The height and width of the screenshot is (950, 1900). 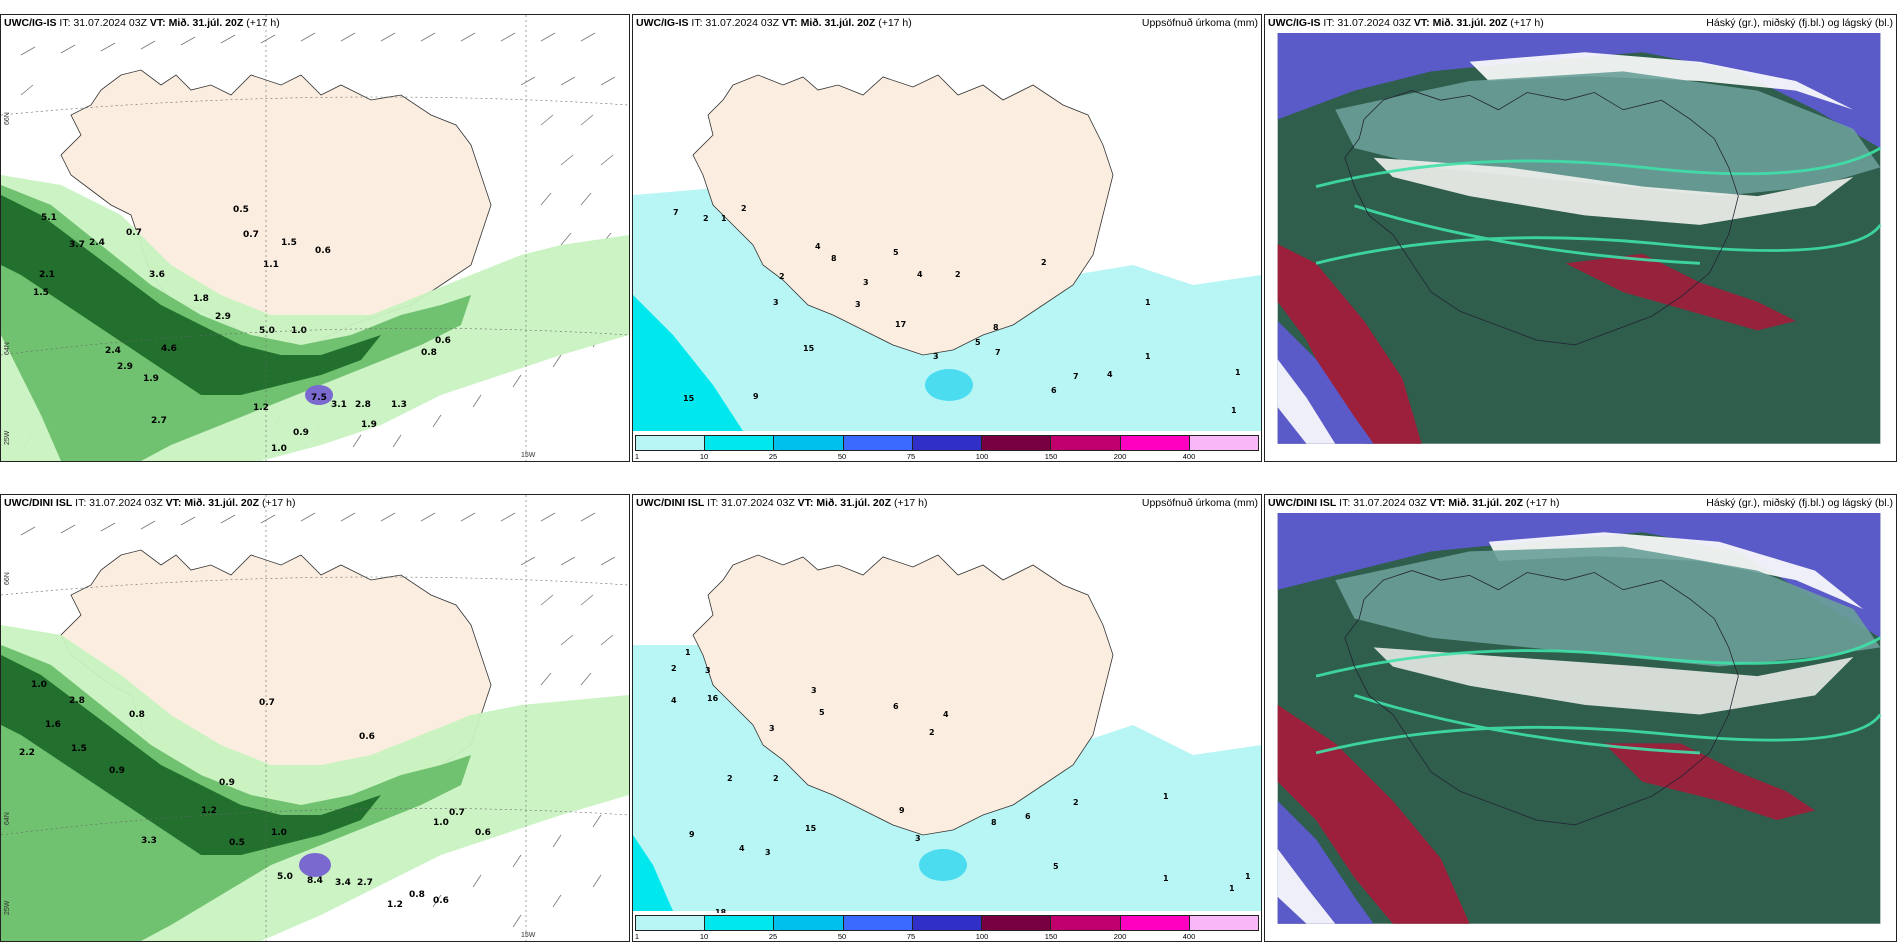 I want to click on precip-label: 17, so click(x=900, y=324).